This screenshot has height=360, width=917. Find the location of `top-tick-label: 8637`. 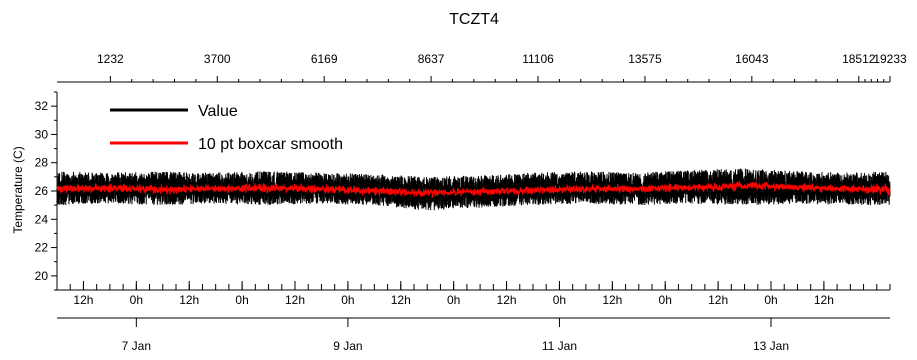

top-tick-label: 8637 is located at coordinates (431, 59).